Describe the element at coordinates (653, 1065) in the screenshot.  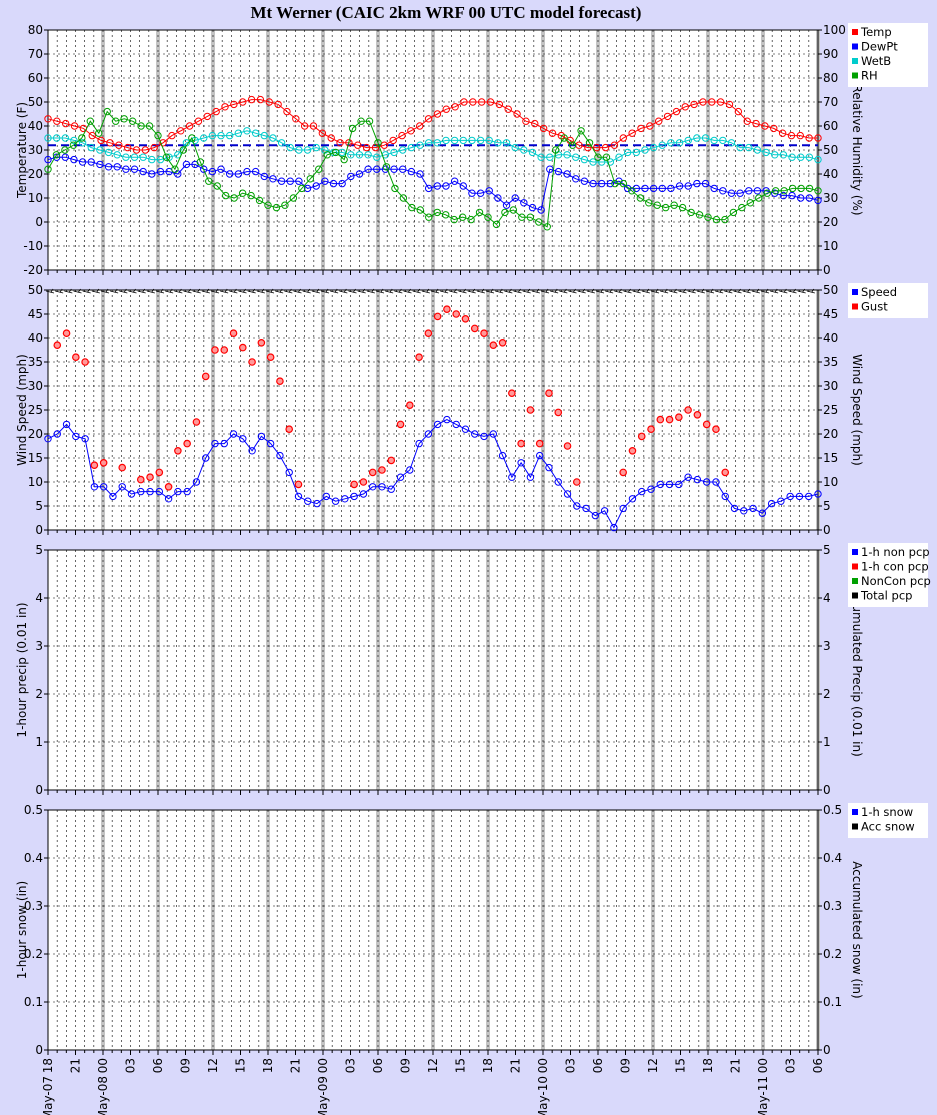
I see `x-hour-label: 12` at that location.